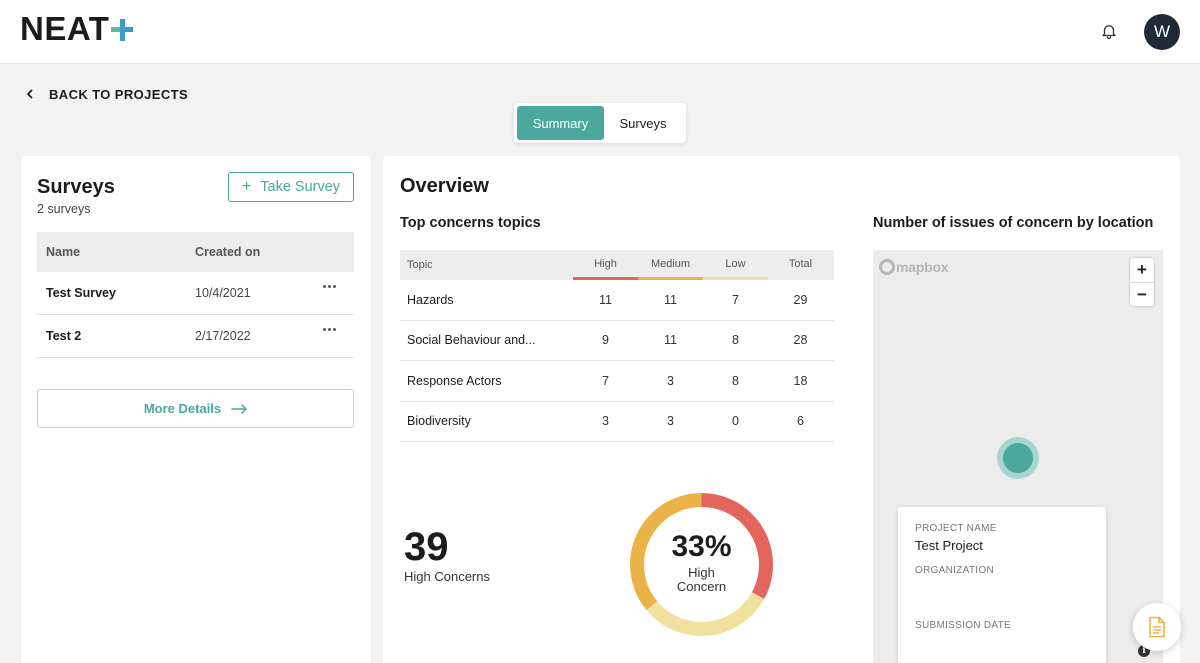 This screenshot has width=1200, height=663. Describe the element at coordinates (670, 278) in the screenshot. I see `medium-color-bar` at that location.